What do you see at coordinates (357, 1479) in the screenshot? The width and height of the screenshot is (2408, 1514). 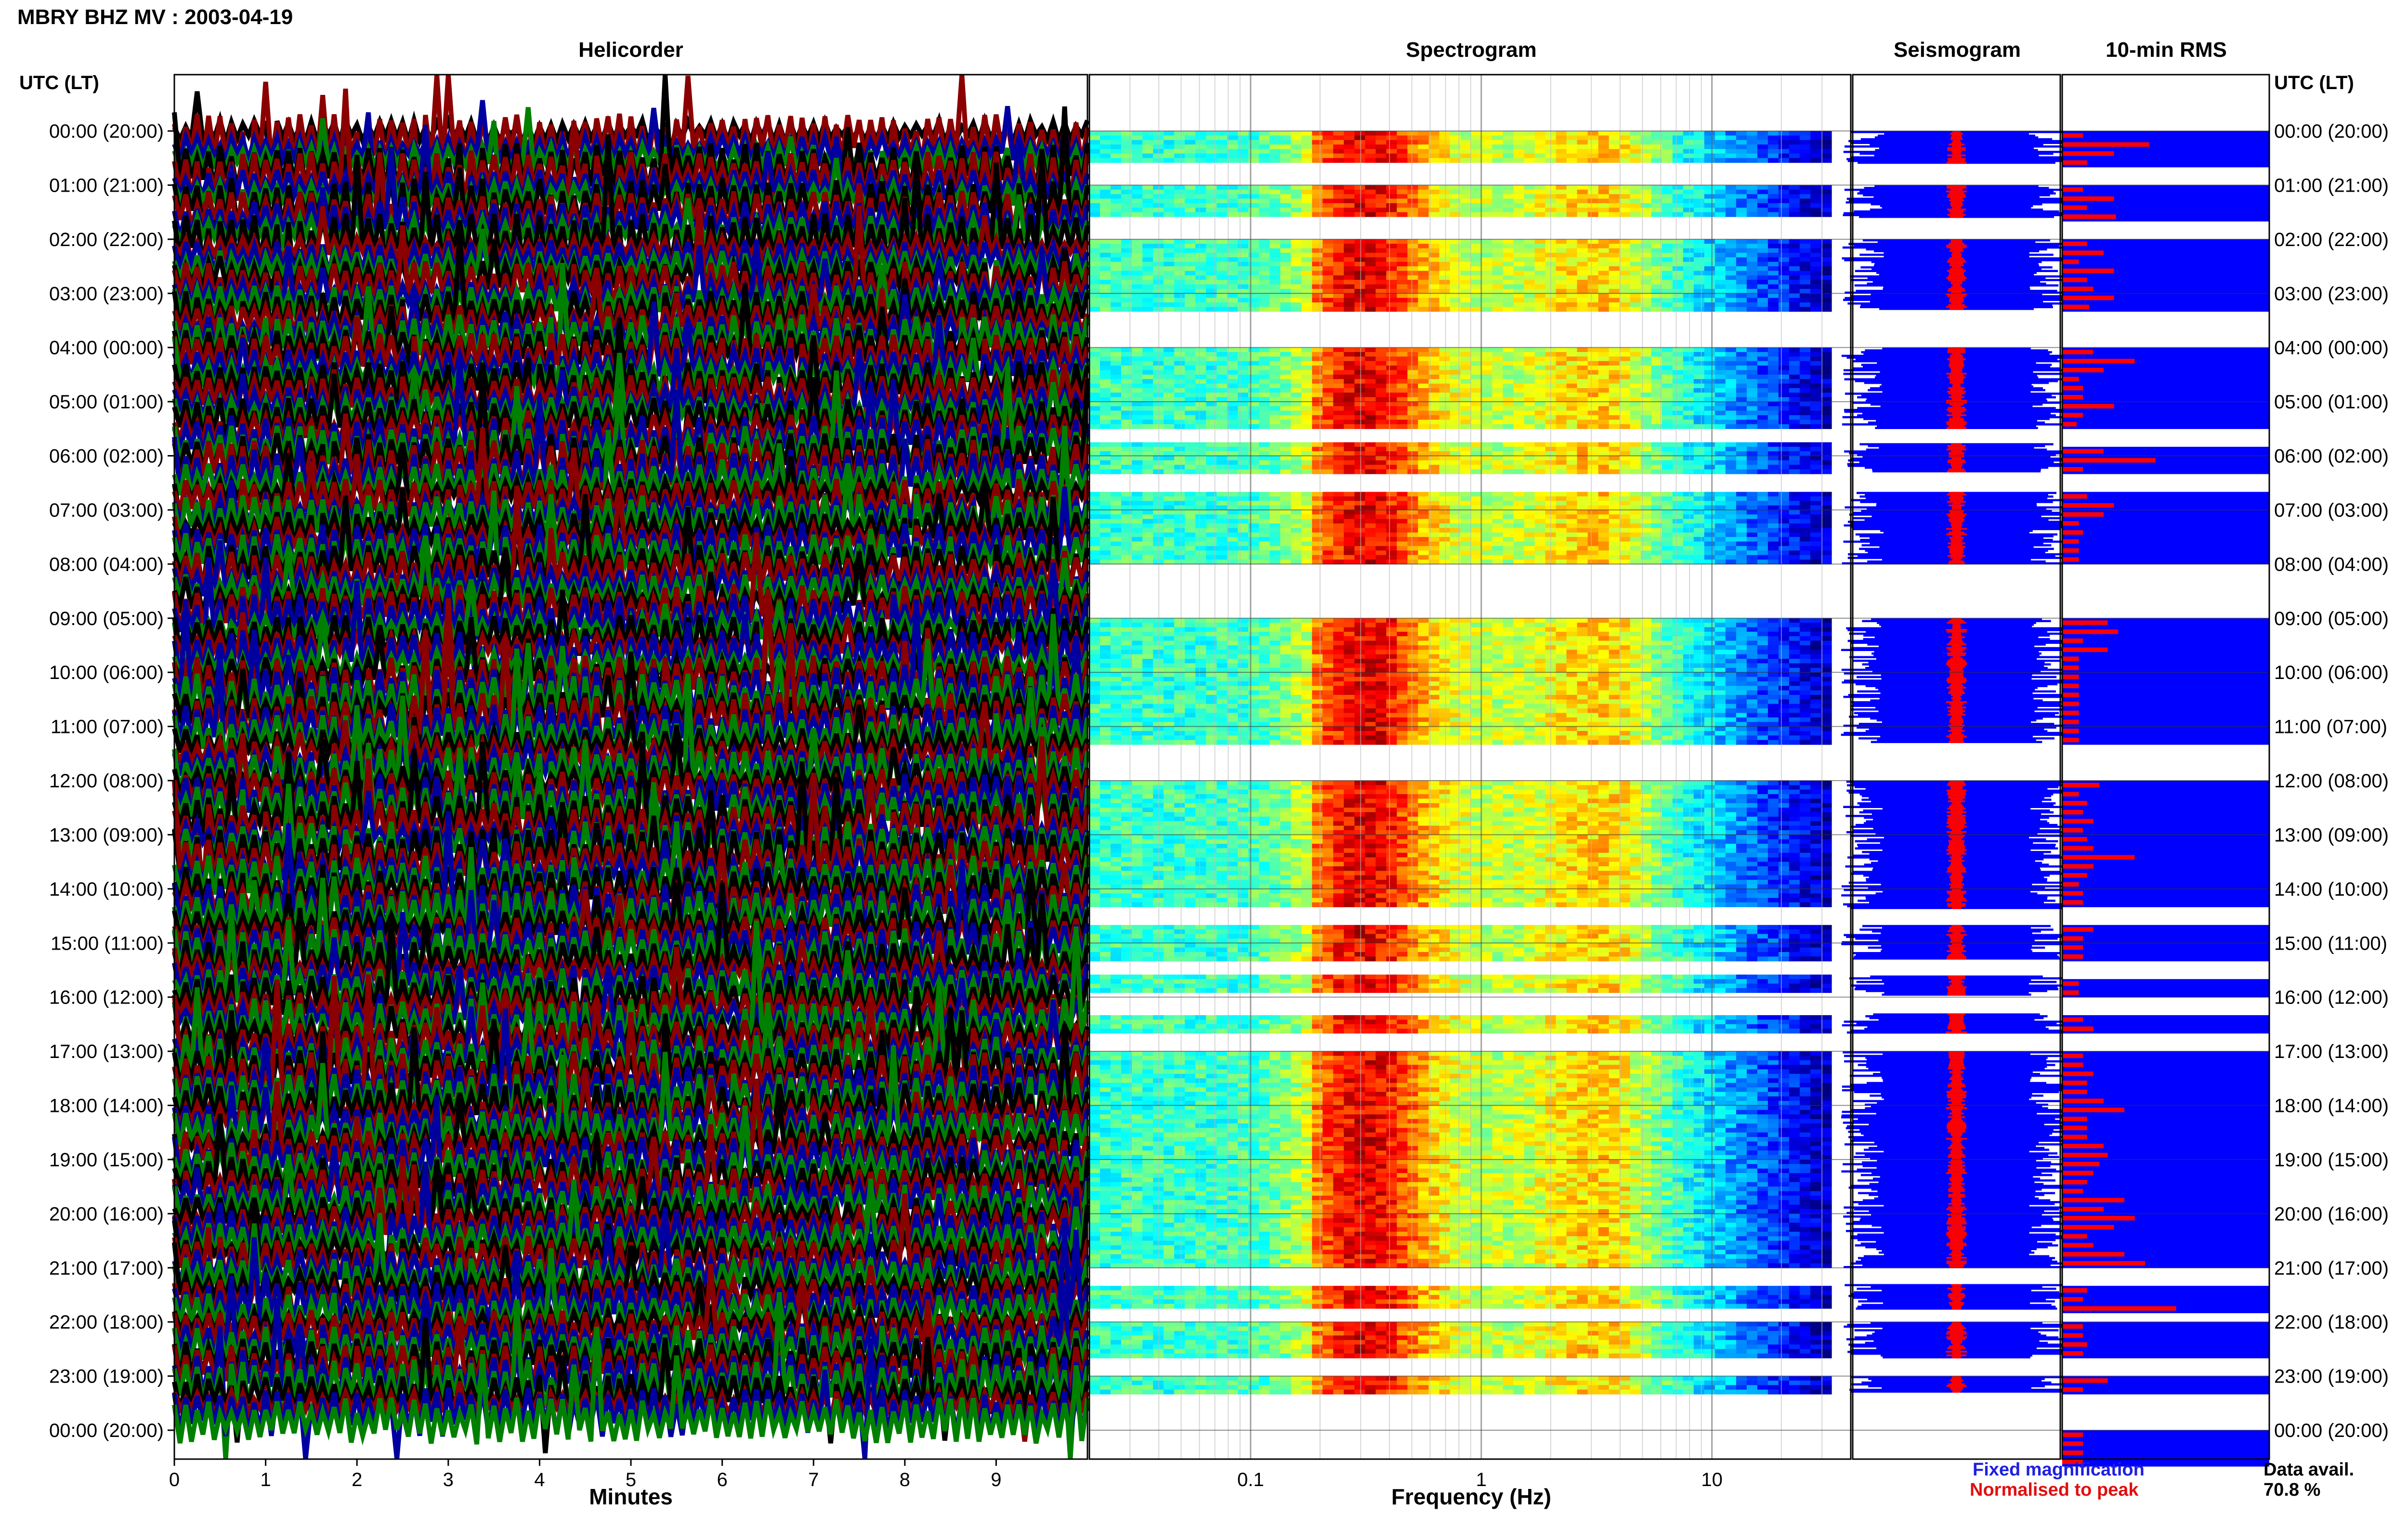 I see `minutes-tick: 2` at bounding box center [357, 1479].